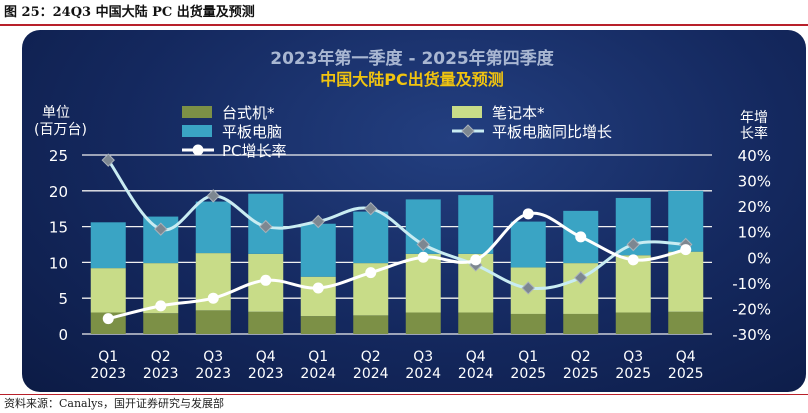 The image size is (808, 413). I want to click on legend-label: 平板电脑同比增长, so click(552, 132).